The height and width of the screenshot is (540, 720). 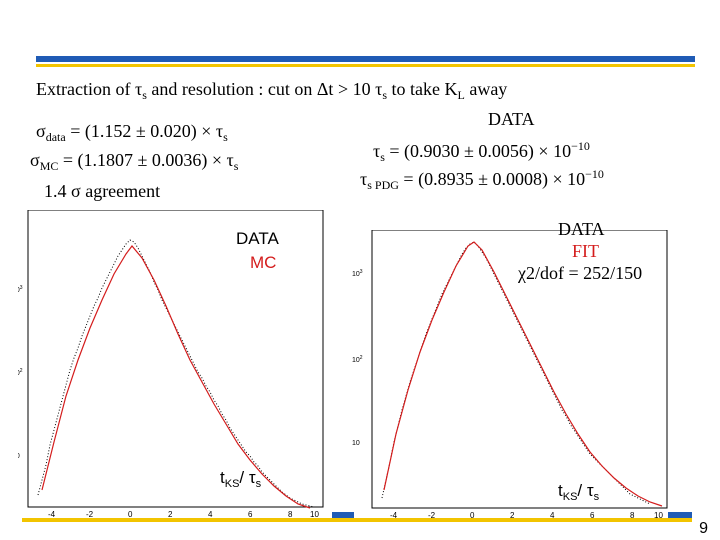 I want to click on agreement-line: 1.4 σ agreement, so click(x=102, y=191).